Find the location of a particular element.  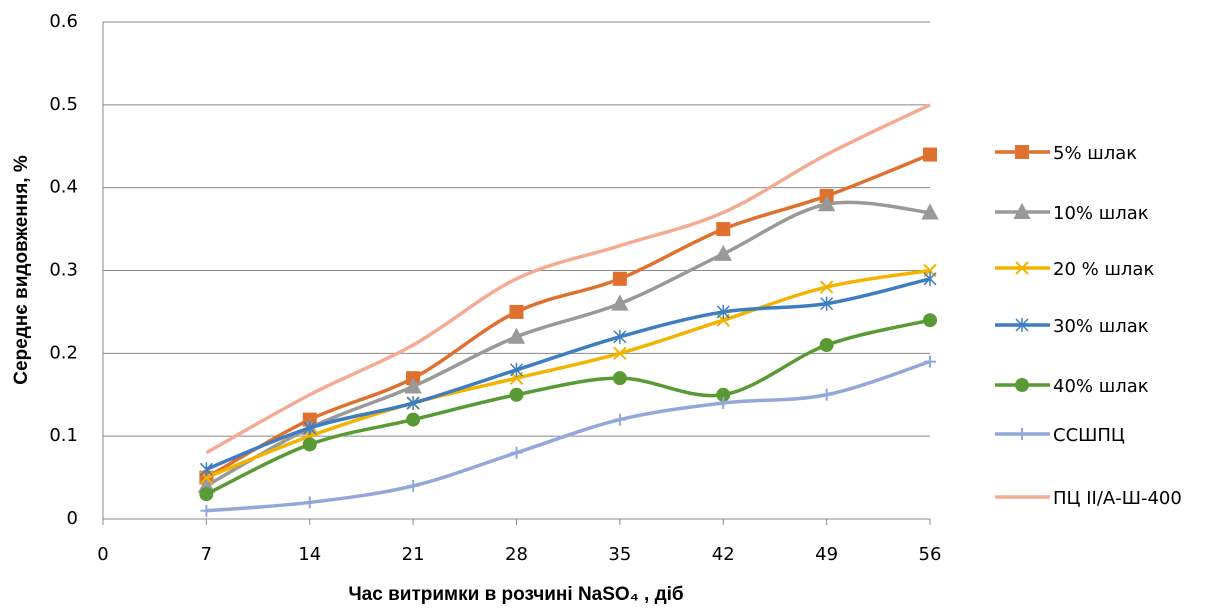

x-tick-label: 28 is located at coordinates (516, 554).